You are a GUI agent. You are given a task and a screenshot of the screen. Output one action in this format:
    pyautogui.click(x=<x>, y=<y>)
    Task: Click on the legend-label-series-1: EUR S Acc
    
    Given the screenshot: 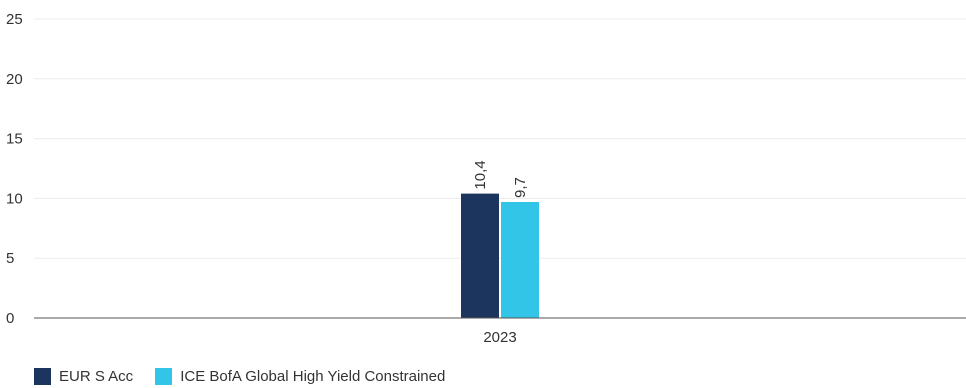 What is the action you would take?
    pyautogui.click(x=96, y=376)
    